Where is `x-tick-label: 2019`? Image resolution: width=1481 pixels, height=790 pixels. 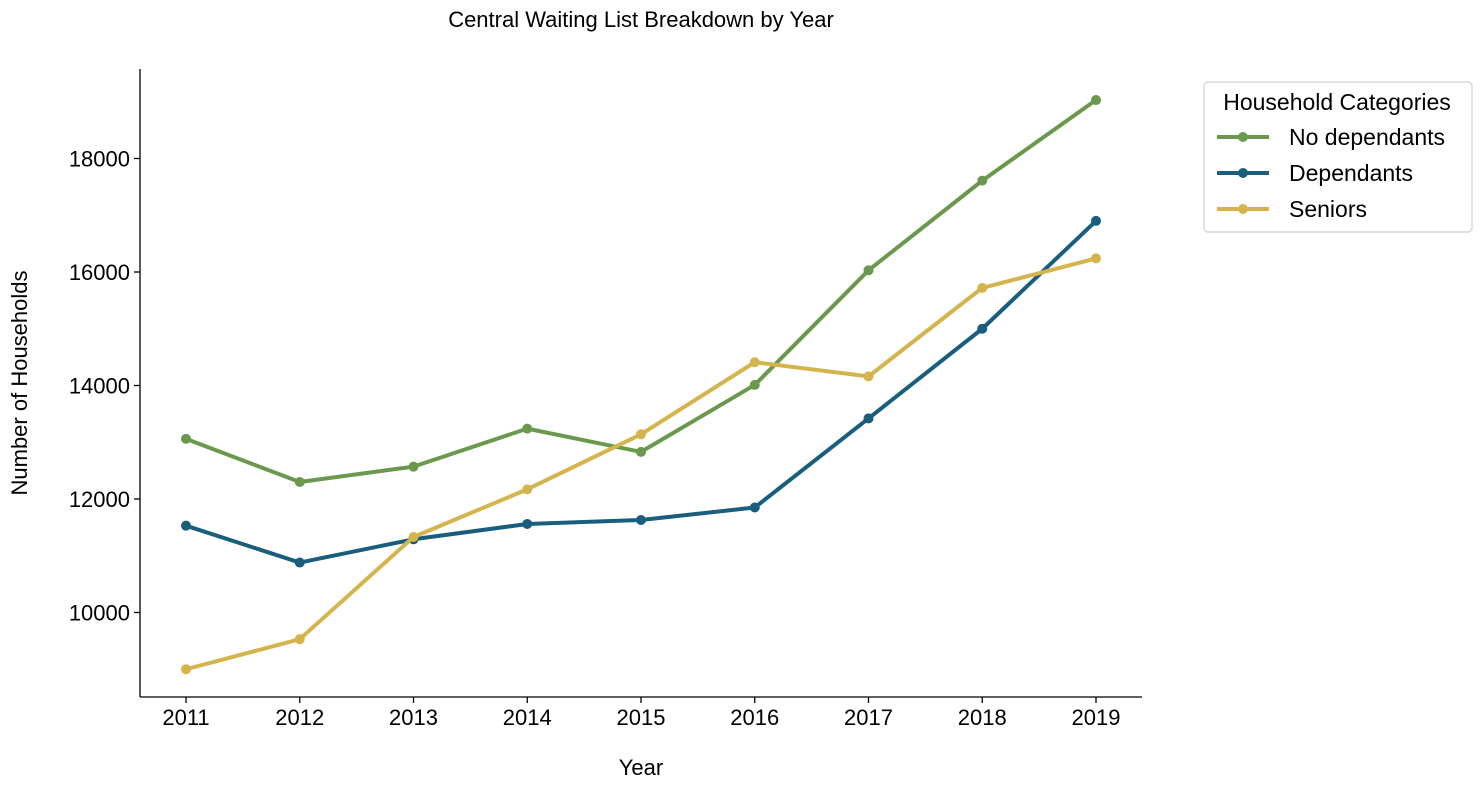
x-tick-label: 2019 is located at coordinates (1096, 717).